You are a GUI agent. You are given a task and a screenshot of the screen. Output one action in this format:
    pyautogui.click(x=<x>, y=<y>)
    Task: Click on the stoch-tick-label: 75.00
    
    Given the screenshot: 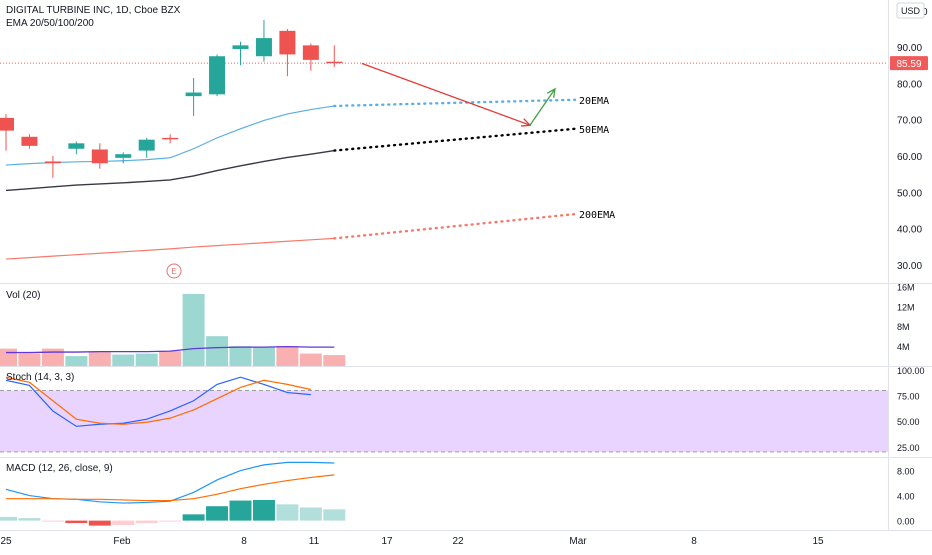 What is the action you would take?
    pyautogui.click(x=908, y=397)
    